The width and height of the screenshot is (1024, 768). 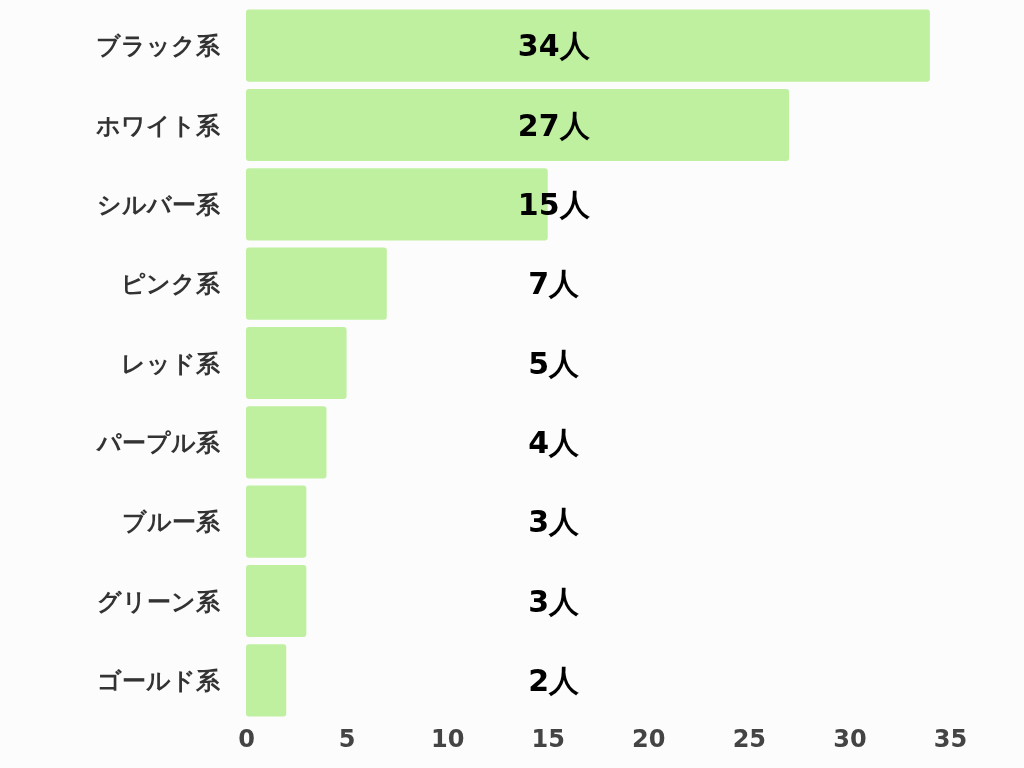 I want to click on x-tick-label: 10, so click(x=447, y=739).